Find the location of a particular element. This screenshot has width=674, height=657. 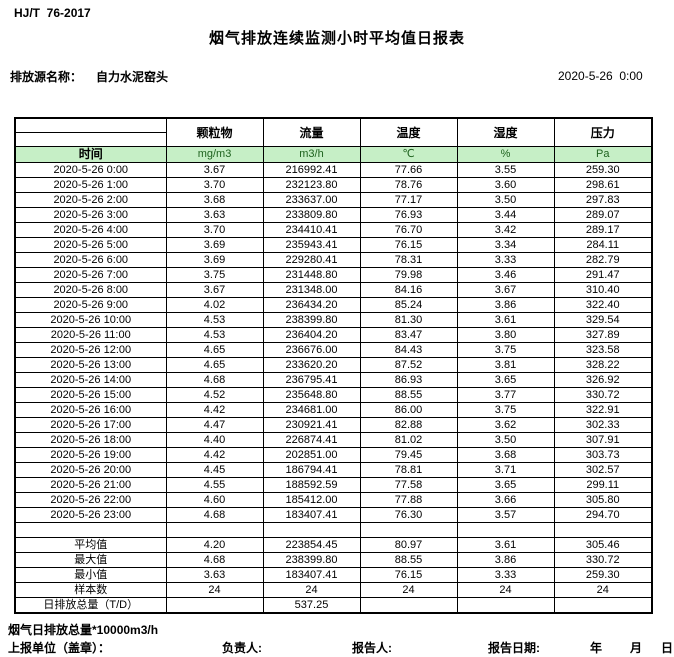

time-cell: 2020-5-26 21:00 is located at coordinates (90, 485).